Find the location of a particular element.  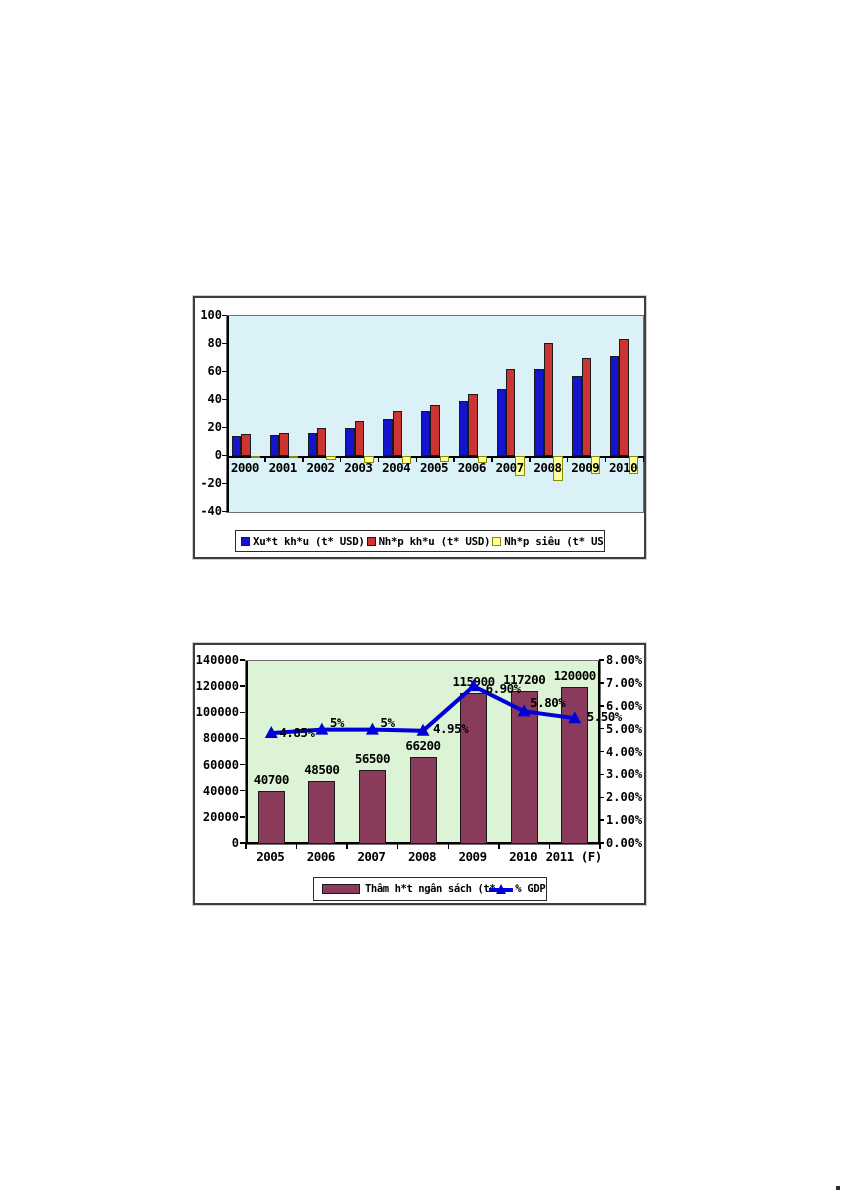

budget-x-tick-label: 2006 is located at coordinates (321, 856).